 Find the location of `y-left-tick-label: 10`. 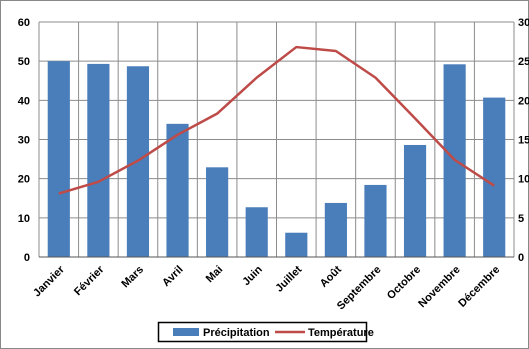

y-left-tick-label: 10 is located at coordinates (24, 219).